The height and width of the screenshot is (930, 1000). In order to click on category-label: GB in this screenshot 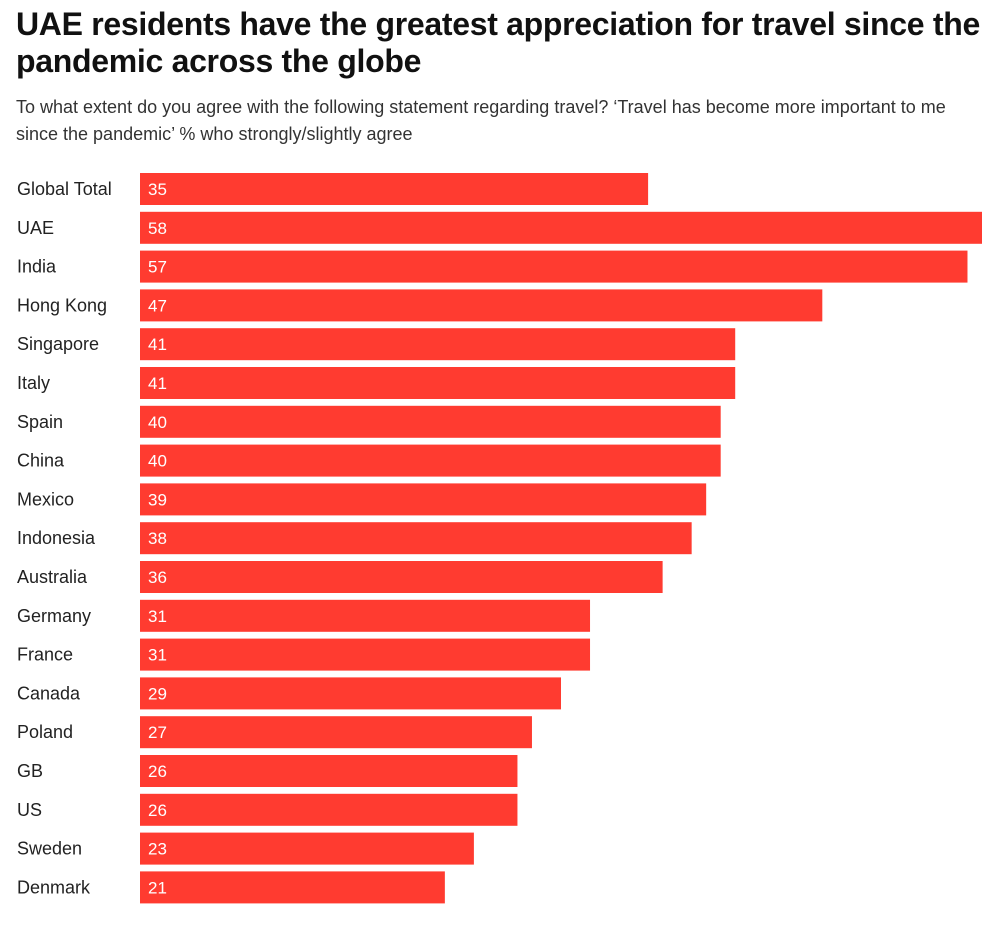, I will do `click(30, 771)`.